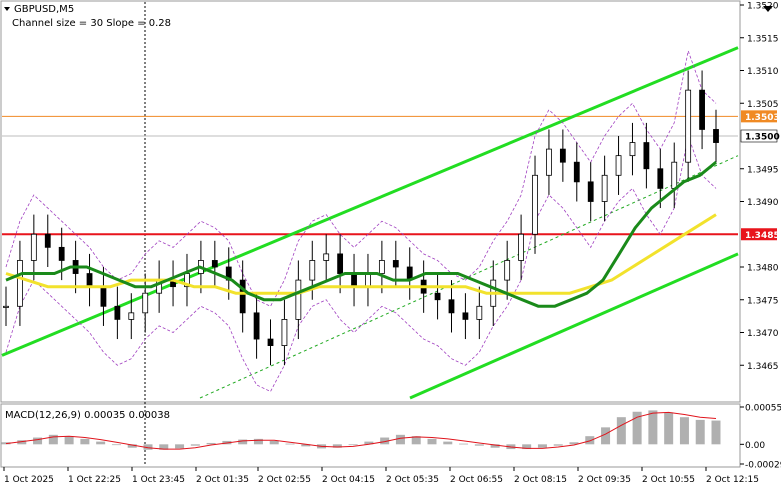  Describe the element at coordinates (668, 480) in the screenshot. I see `x-tick-label: 2 Oct 10:55` at that location.